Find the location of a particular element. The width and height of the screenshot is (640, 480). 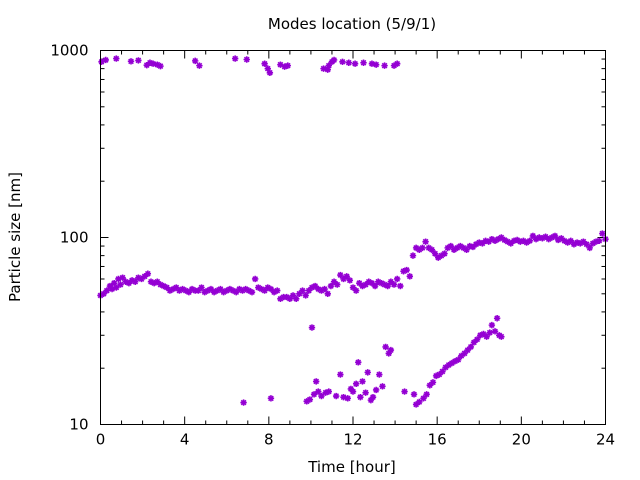

y-tick-label: 100 is located at coordinates (74, 238).